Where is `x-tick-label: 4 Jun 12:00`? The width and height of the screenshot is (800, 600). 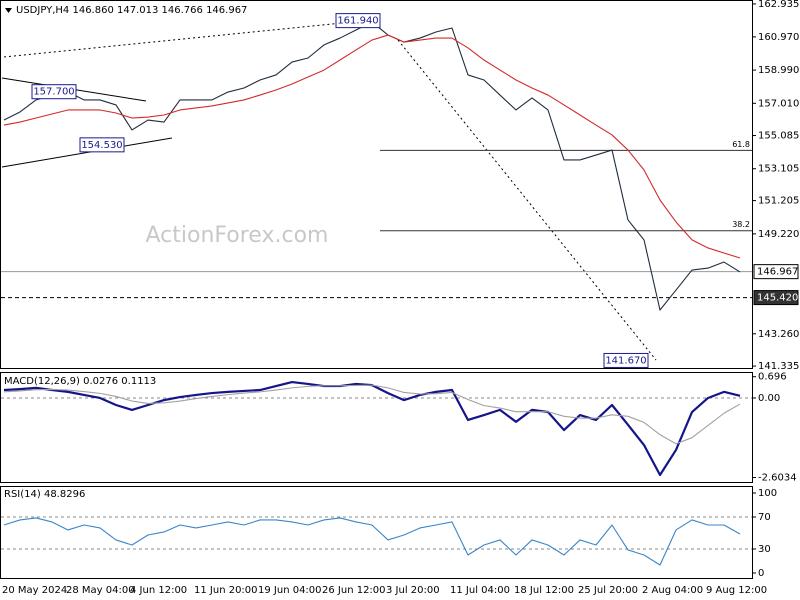
x-tick-label: 4 Jun 12:00 is located at coordinates (158, 590).